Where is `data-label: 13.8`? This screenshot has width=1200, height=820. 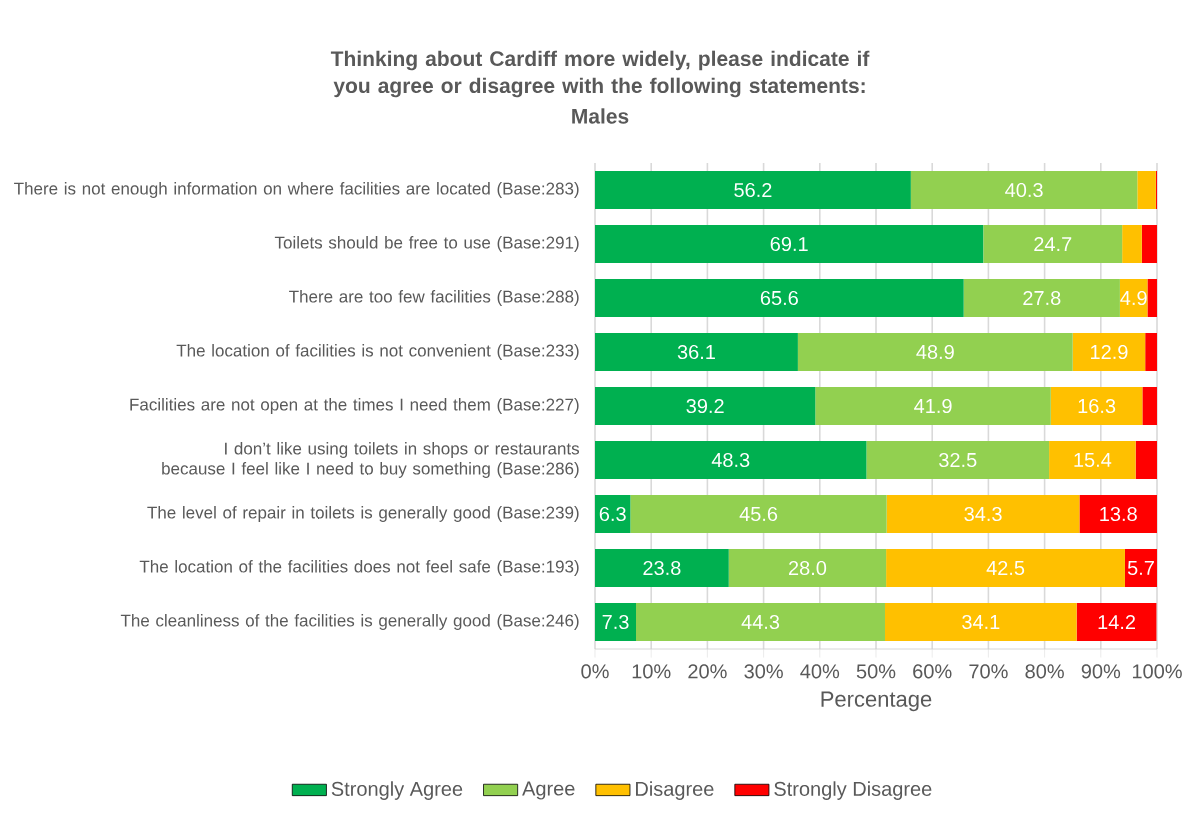
data-label: 13.8 is located at coordinates (1118, 514).